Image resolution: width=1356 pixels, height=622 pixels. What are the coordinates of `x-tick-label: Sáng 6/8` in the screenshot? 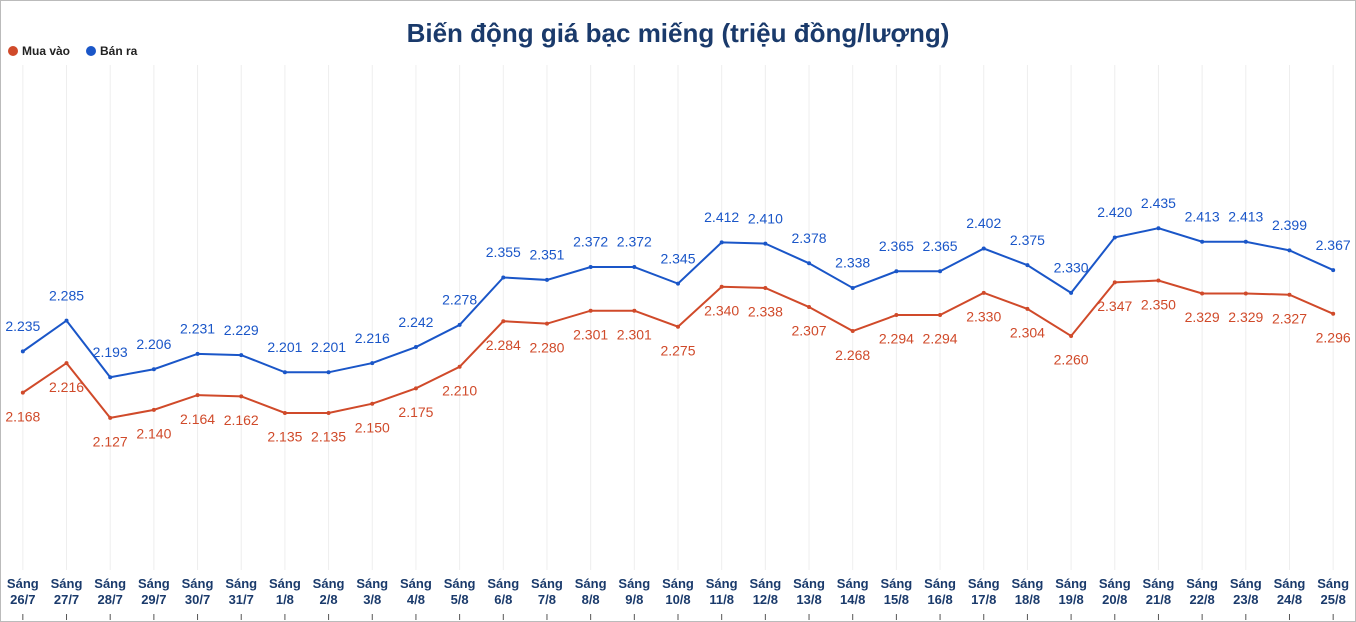 It's located at (503, 591).